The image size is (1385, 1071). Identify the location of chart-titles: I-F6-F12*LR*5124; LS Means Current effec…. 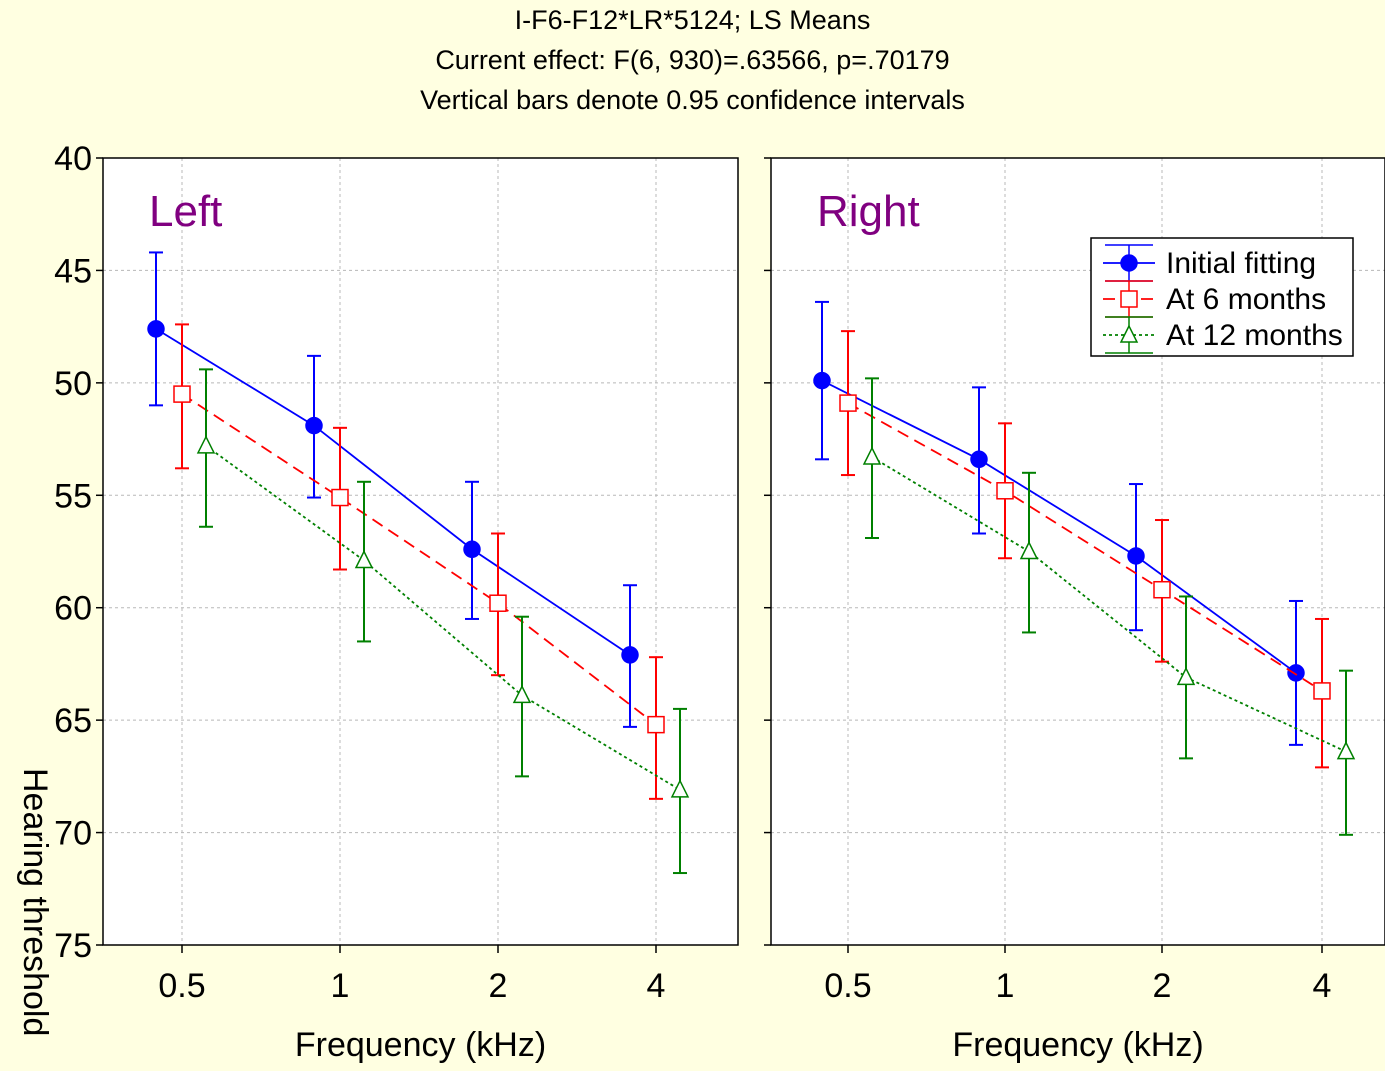
(692, 60).